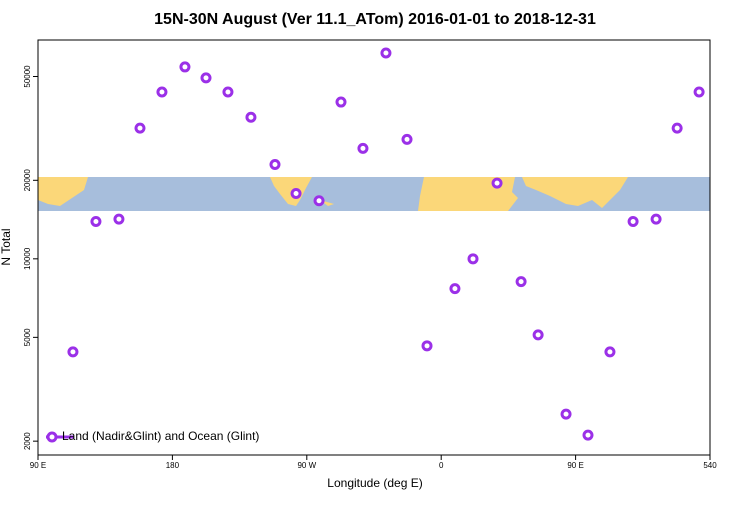 The height and width of the screenshot is (505, 750). Describe the element at coordinates (27, 337) in the screenshot. I see `y-tick-label: 5000` at that location.